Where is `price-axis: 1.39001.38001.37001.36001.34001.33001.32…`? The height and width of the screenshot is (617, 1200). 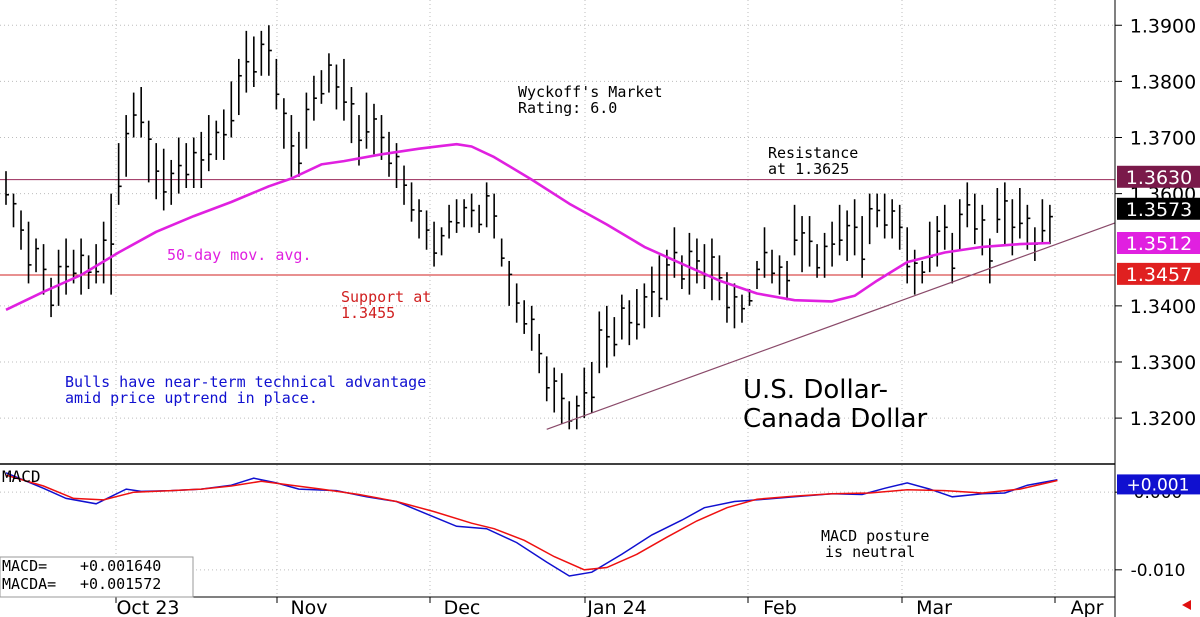 price-axis: 1.39001.38001.37001.36001.34001.33001.32… is located at coordinates (1157, 222).